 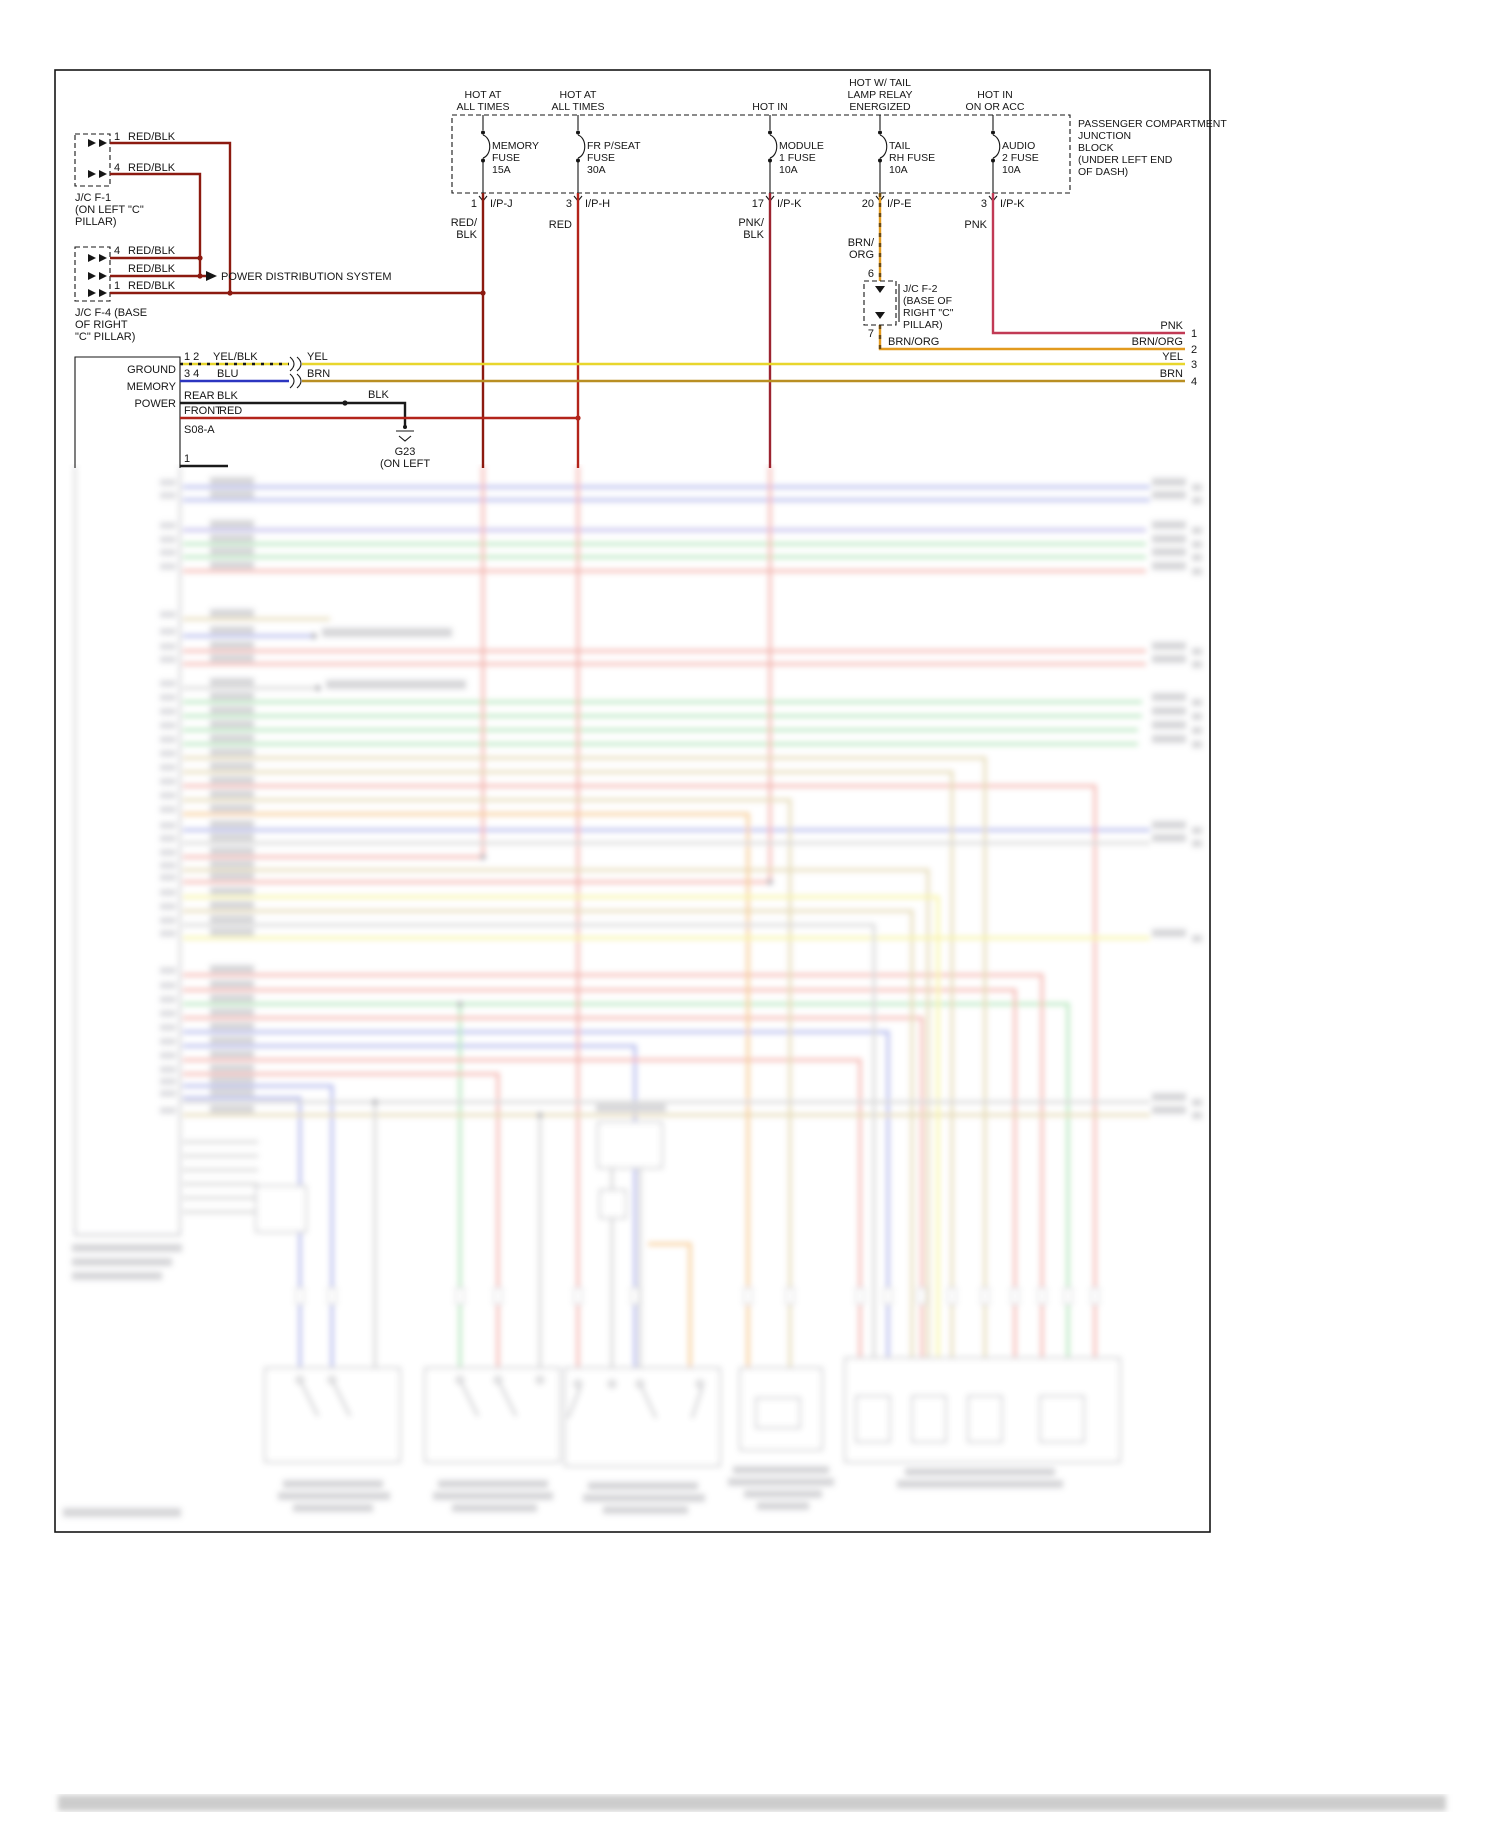 What do you see at coordinates (127, 851) in the screenshot?
I see `module-outline-continuation` at bounding box center [127, 851].